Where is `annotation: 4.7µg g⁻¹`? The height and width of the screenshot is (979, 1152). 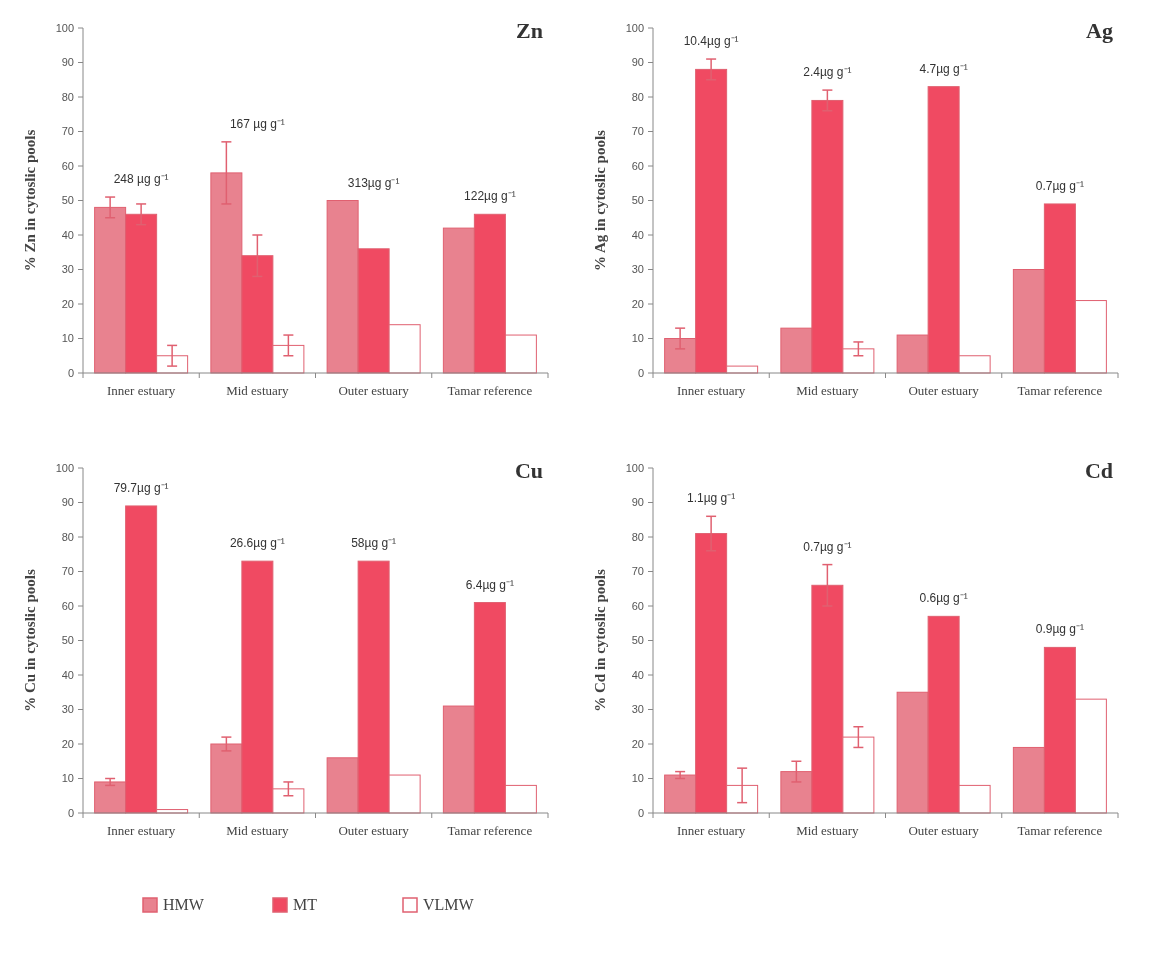
annotation: 4.7µg g⁻¹ is located at coordinates (943, 68).